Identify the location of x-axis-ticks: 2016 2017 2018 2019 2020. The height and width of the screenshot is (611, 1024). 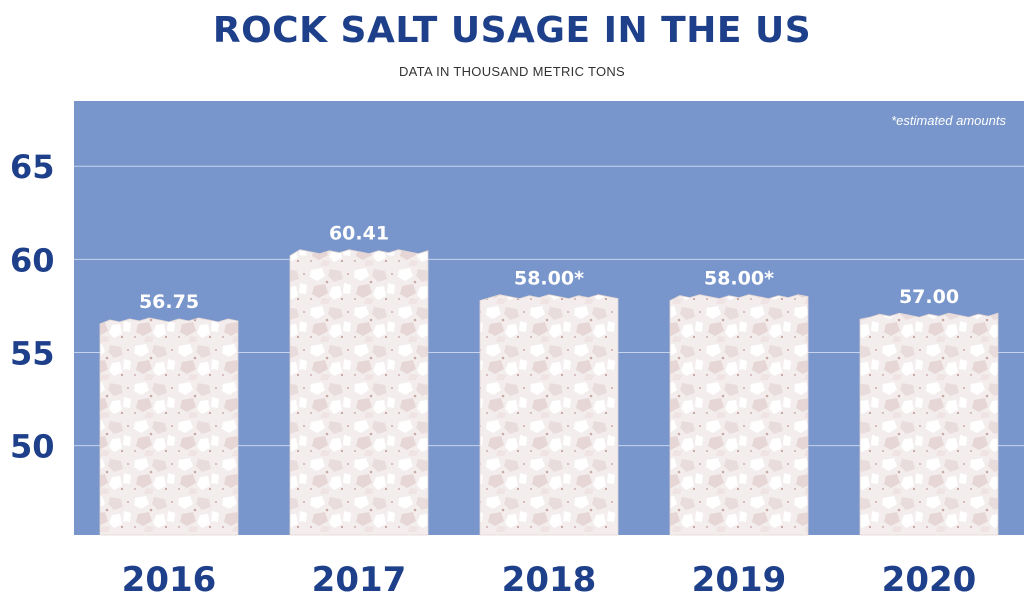
(549, 580).